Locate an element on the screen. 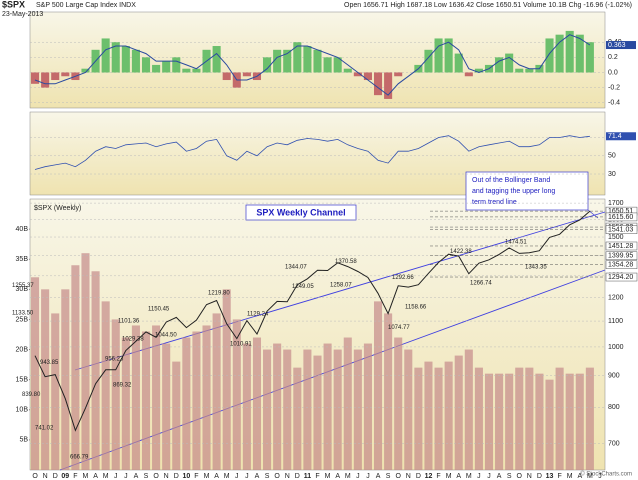 The width and height of the screenshot is (638, 480). value-marker-label: 0.363 is located at coordinates (617, 45).